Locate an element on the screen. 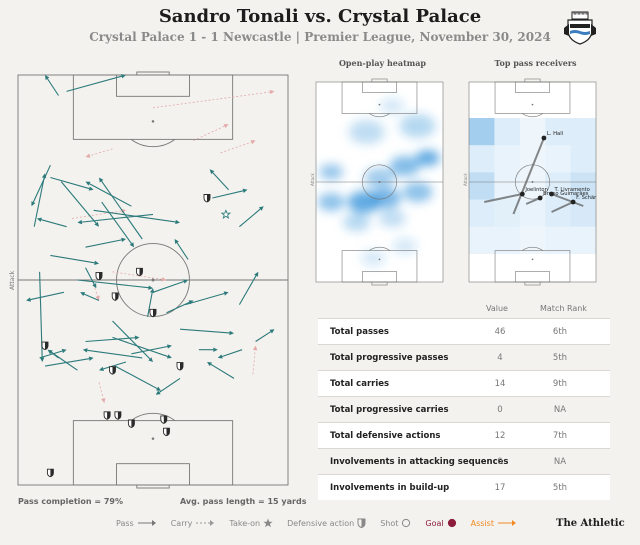 This screenshot has width=640, height=545. shot-circle-icon is located at coordinates (406, 523).